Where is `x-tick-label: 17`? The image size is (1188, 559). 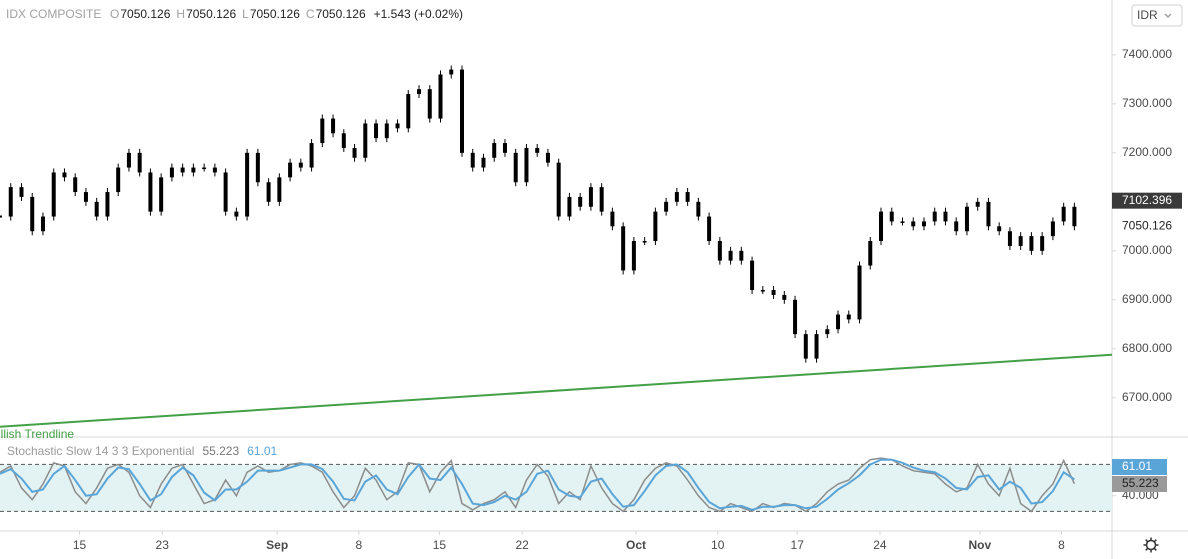 x-tick-label: 17 is located at coordinates (798, 545).